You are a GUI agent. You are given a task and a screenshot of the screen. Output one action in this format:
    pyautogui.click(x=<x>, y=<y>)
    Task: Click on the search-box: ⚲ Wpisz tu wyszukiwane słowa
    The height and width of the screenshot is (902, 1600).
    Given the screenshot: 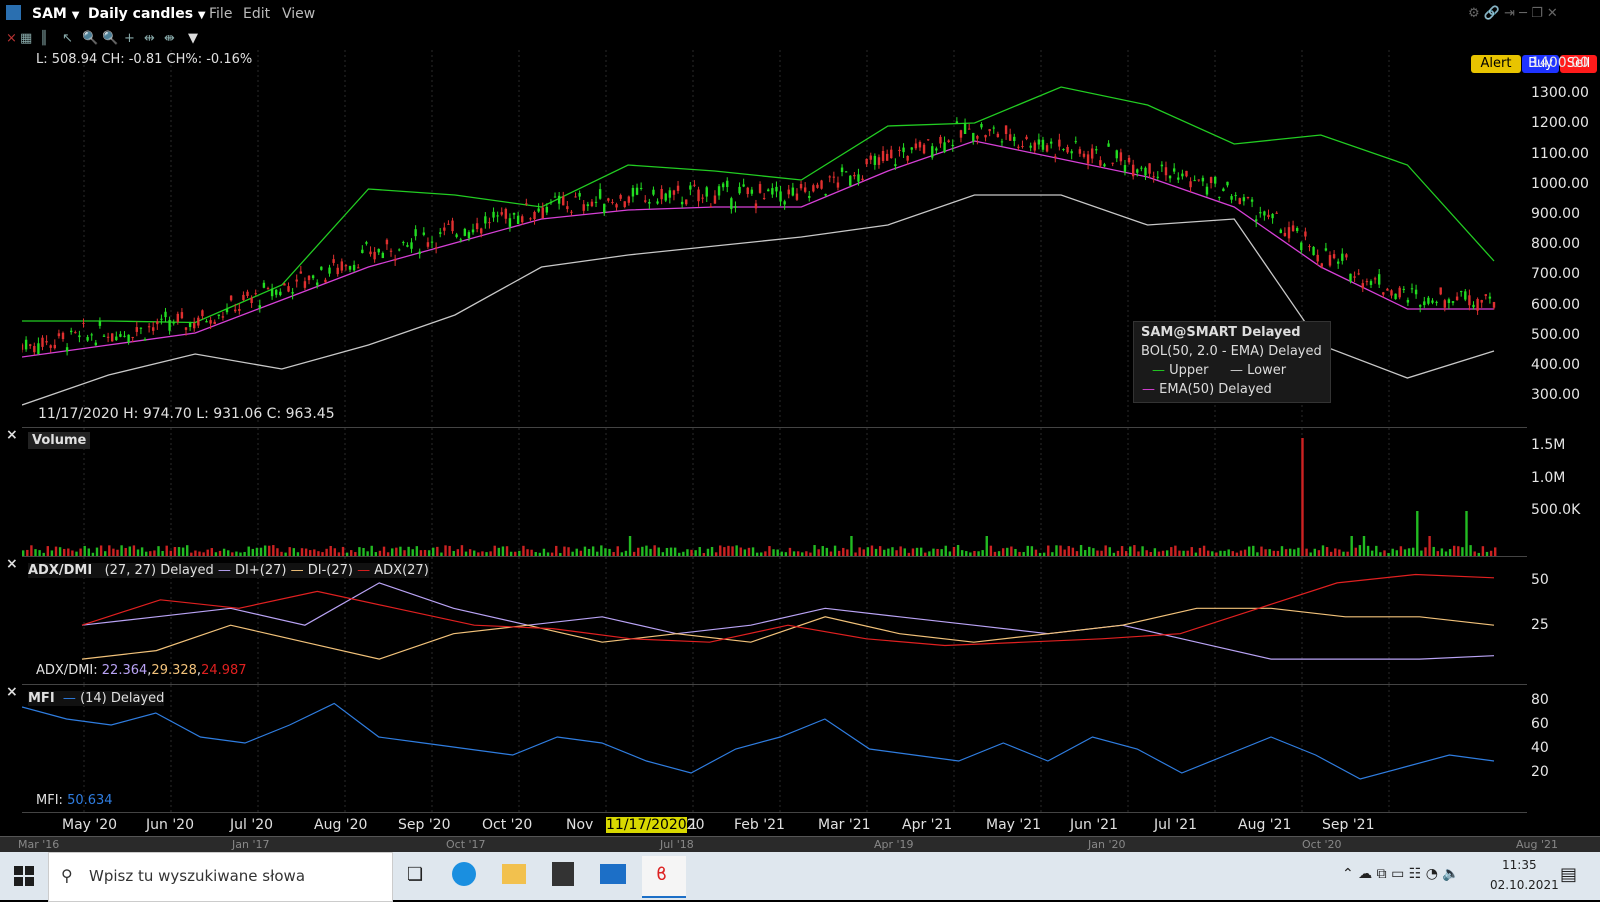 What is the action you would take?
    pyautogui.click(x=220, y=877)
    